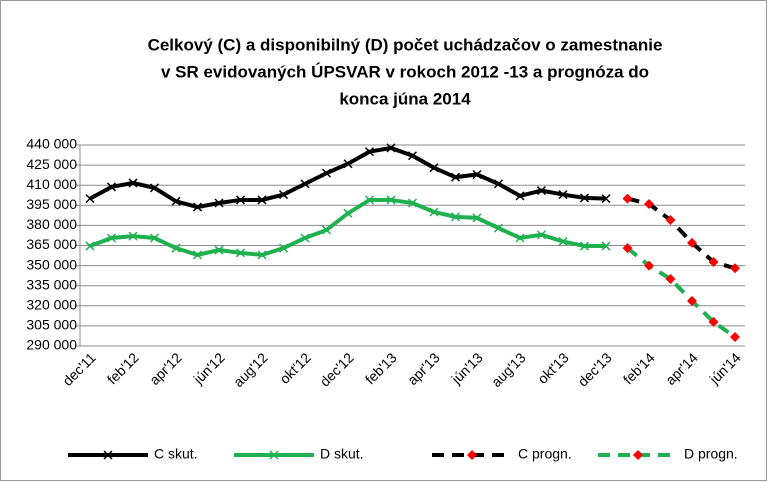  What do you see at coordinates (51, 264) in the screenshot?
I see `y-tick-label: 350 000` at bounding box center [51, 264].